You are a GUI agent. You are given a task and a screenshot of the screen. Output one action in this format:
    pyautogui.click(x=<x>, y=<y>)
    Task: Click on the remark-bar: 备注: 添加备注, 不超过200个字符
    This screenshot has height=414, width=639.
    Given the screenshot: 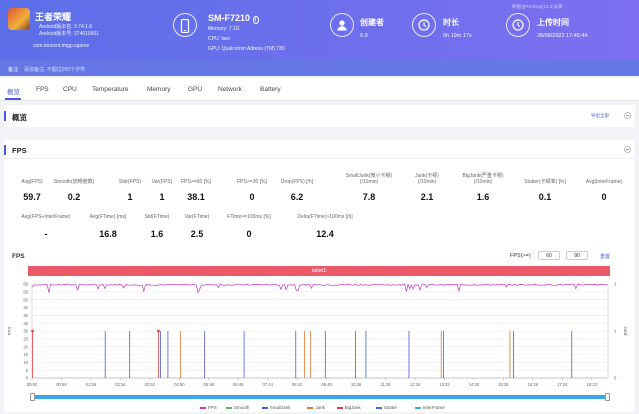 What is the action you would take?
    pyautogui.click(x=319, y=68)
    